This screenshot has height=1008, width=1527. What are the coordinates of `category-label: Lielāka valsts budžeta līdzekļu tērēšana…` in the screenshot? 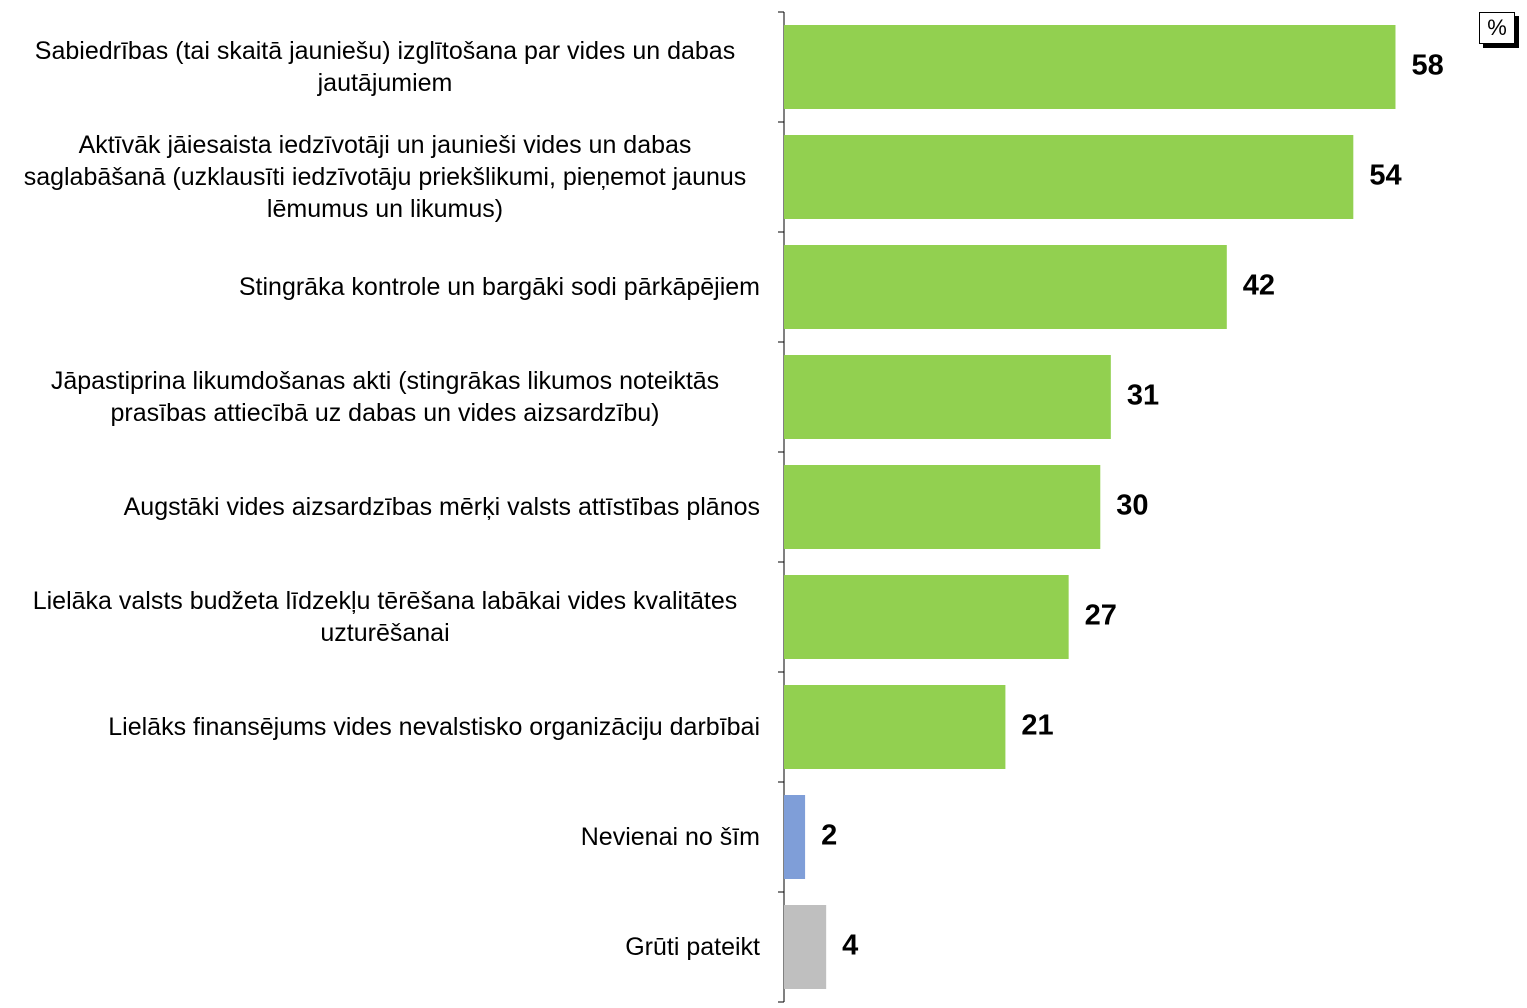 It's located at (385, 617).